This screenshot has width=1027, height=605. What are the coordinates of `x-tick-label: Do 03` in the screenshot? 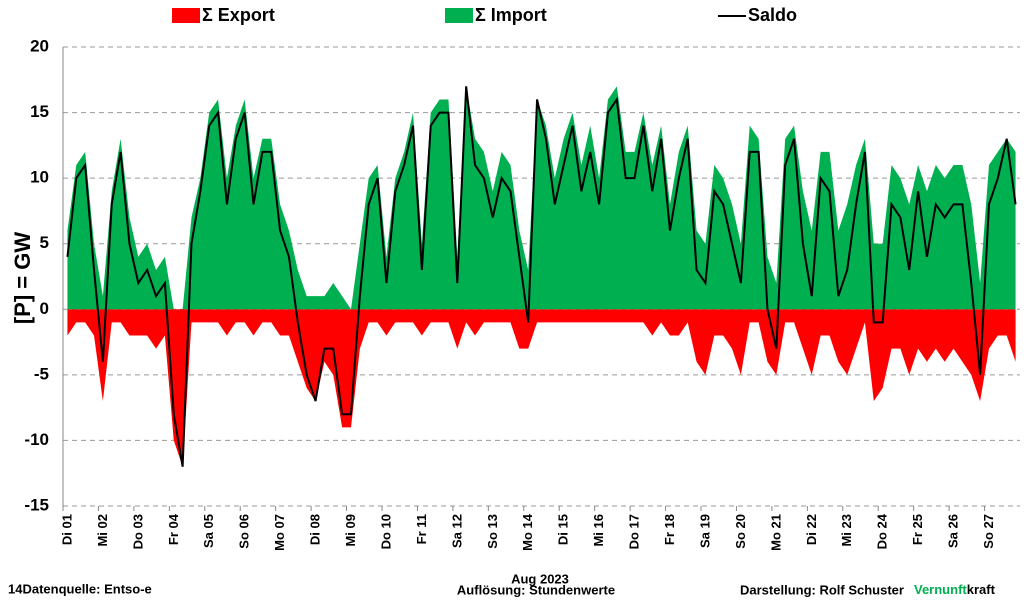 It's located at (137, 531).